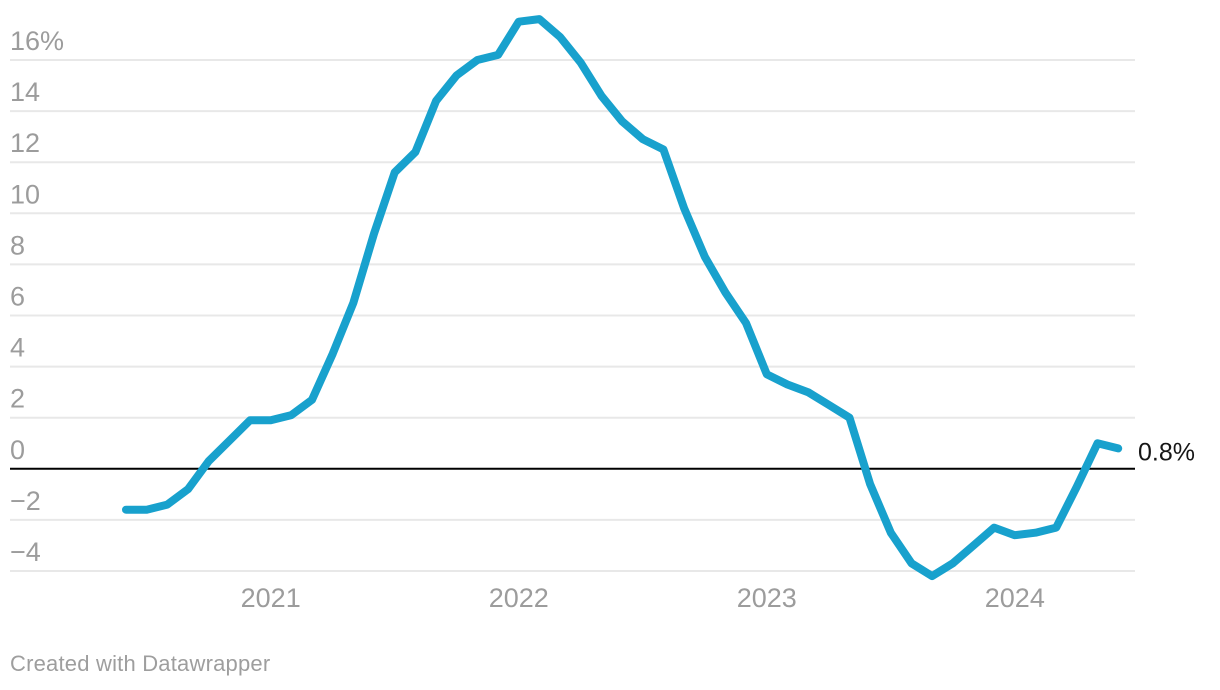  Describe the element at coordinates (519, 598) in the screenshot. I see `x-axis-year-label: 2022` at that location.